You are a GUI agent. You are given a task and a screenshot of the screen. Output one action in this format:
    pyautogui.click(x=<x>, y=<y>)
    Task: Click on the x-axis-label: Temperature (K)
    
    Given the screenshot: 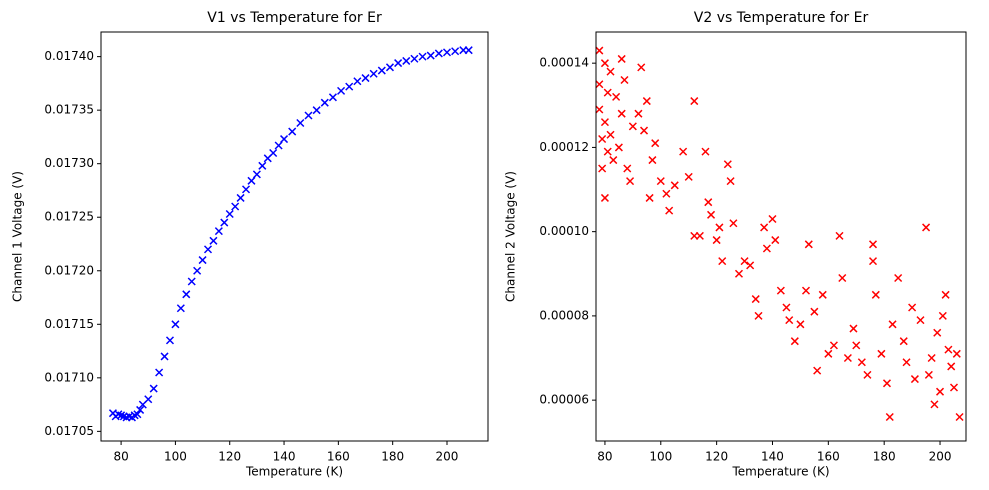 What is the action you would take?
    pyautogui.click(x=780, y=472)
    